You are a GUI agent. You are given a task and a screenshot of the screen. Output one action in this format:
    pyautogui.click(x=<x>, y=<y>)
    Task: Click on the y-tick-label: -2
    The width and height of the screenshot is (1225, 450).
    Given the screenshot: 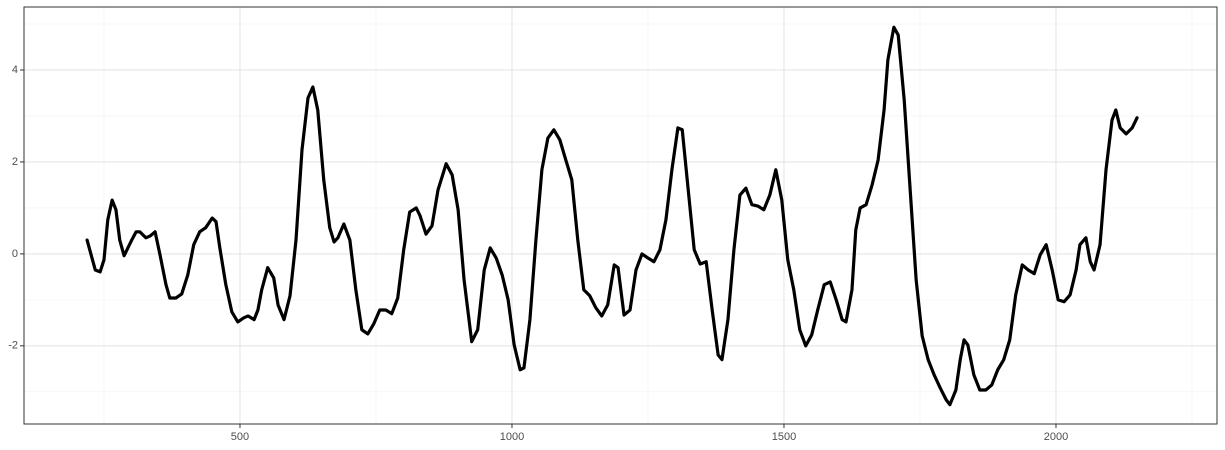 What is the action you would take?
    pyautogui.click(x=13, y=346)
    